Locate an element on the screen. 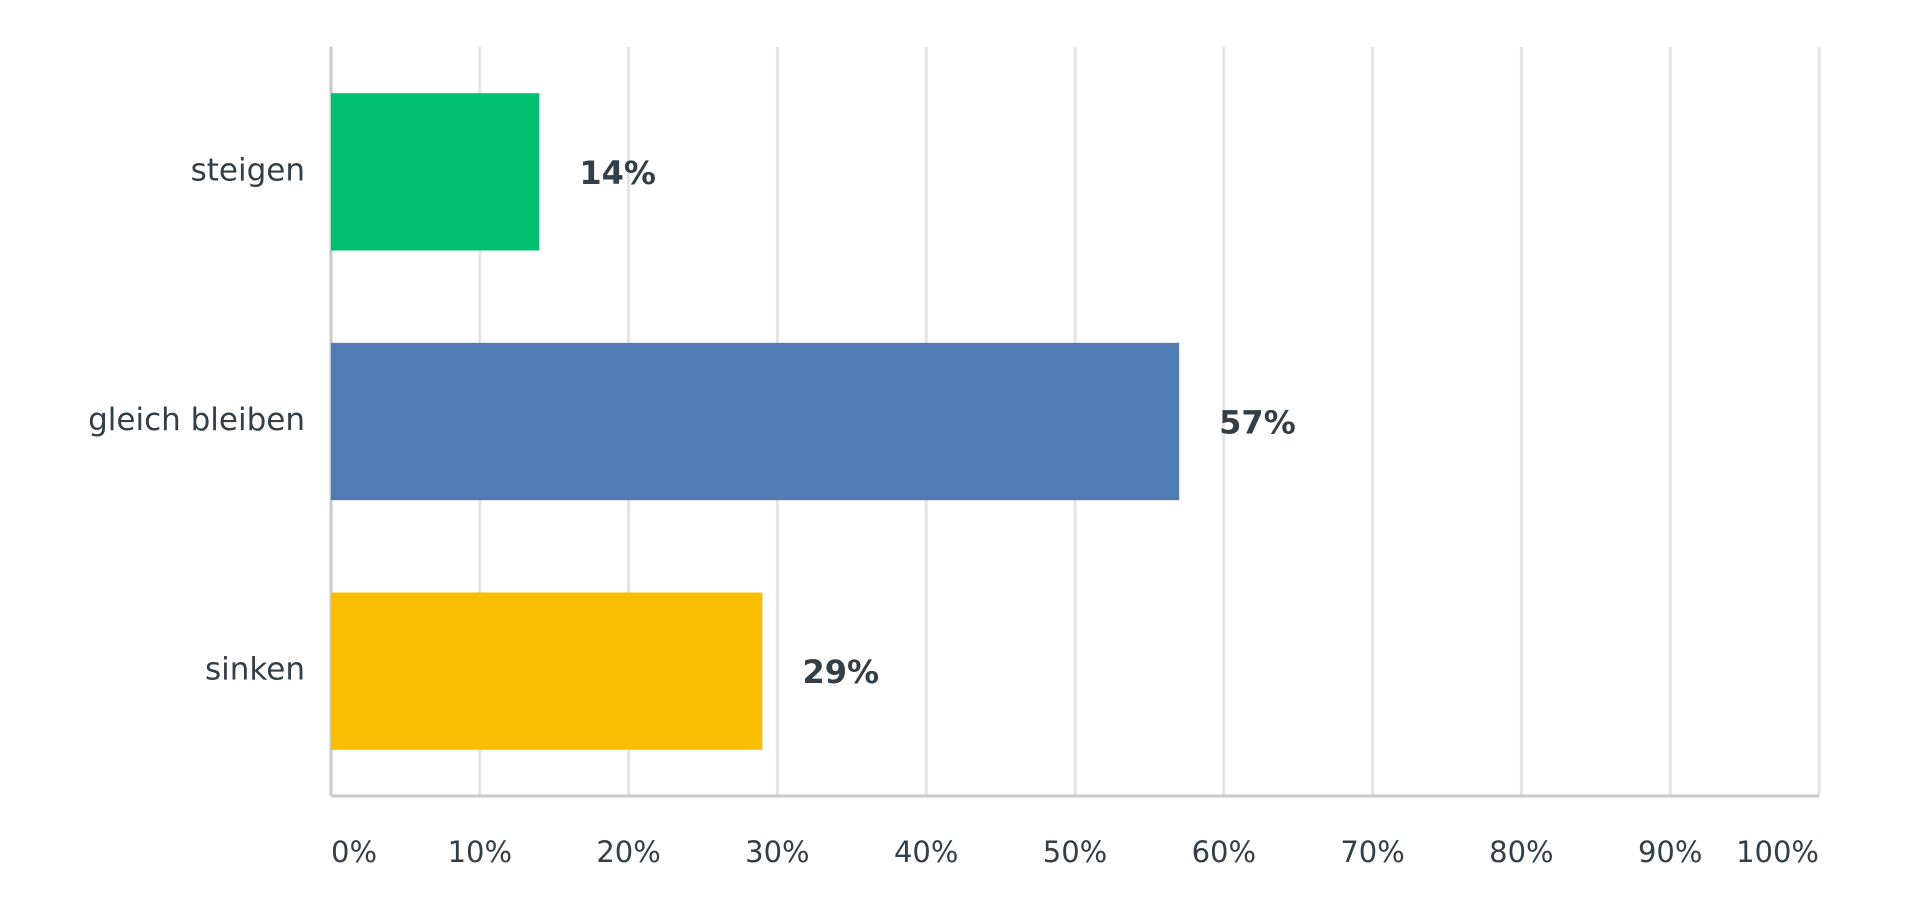 The width and height of the screenshot is (1920, 902). x-tick-label: 20% is located at coordinates (628, 852).